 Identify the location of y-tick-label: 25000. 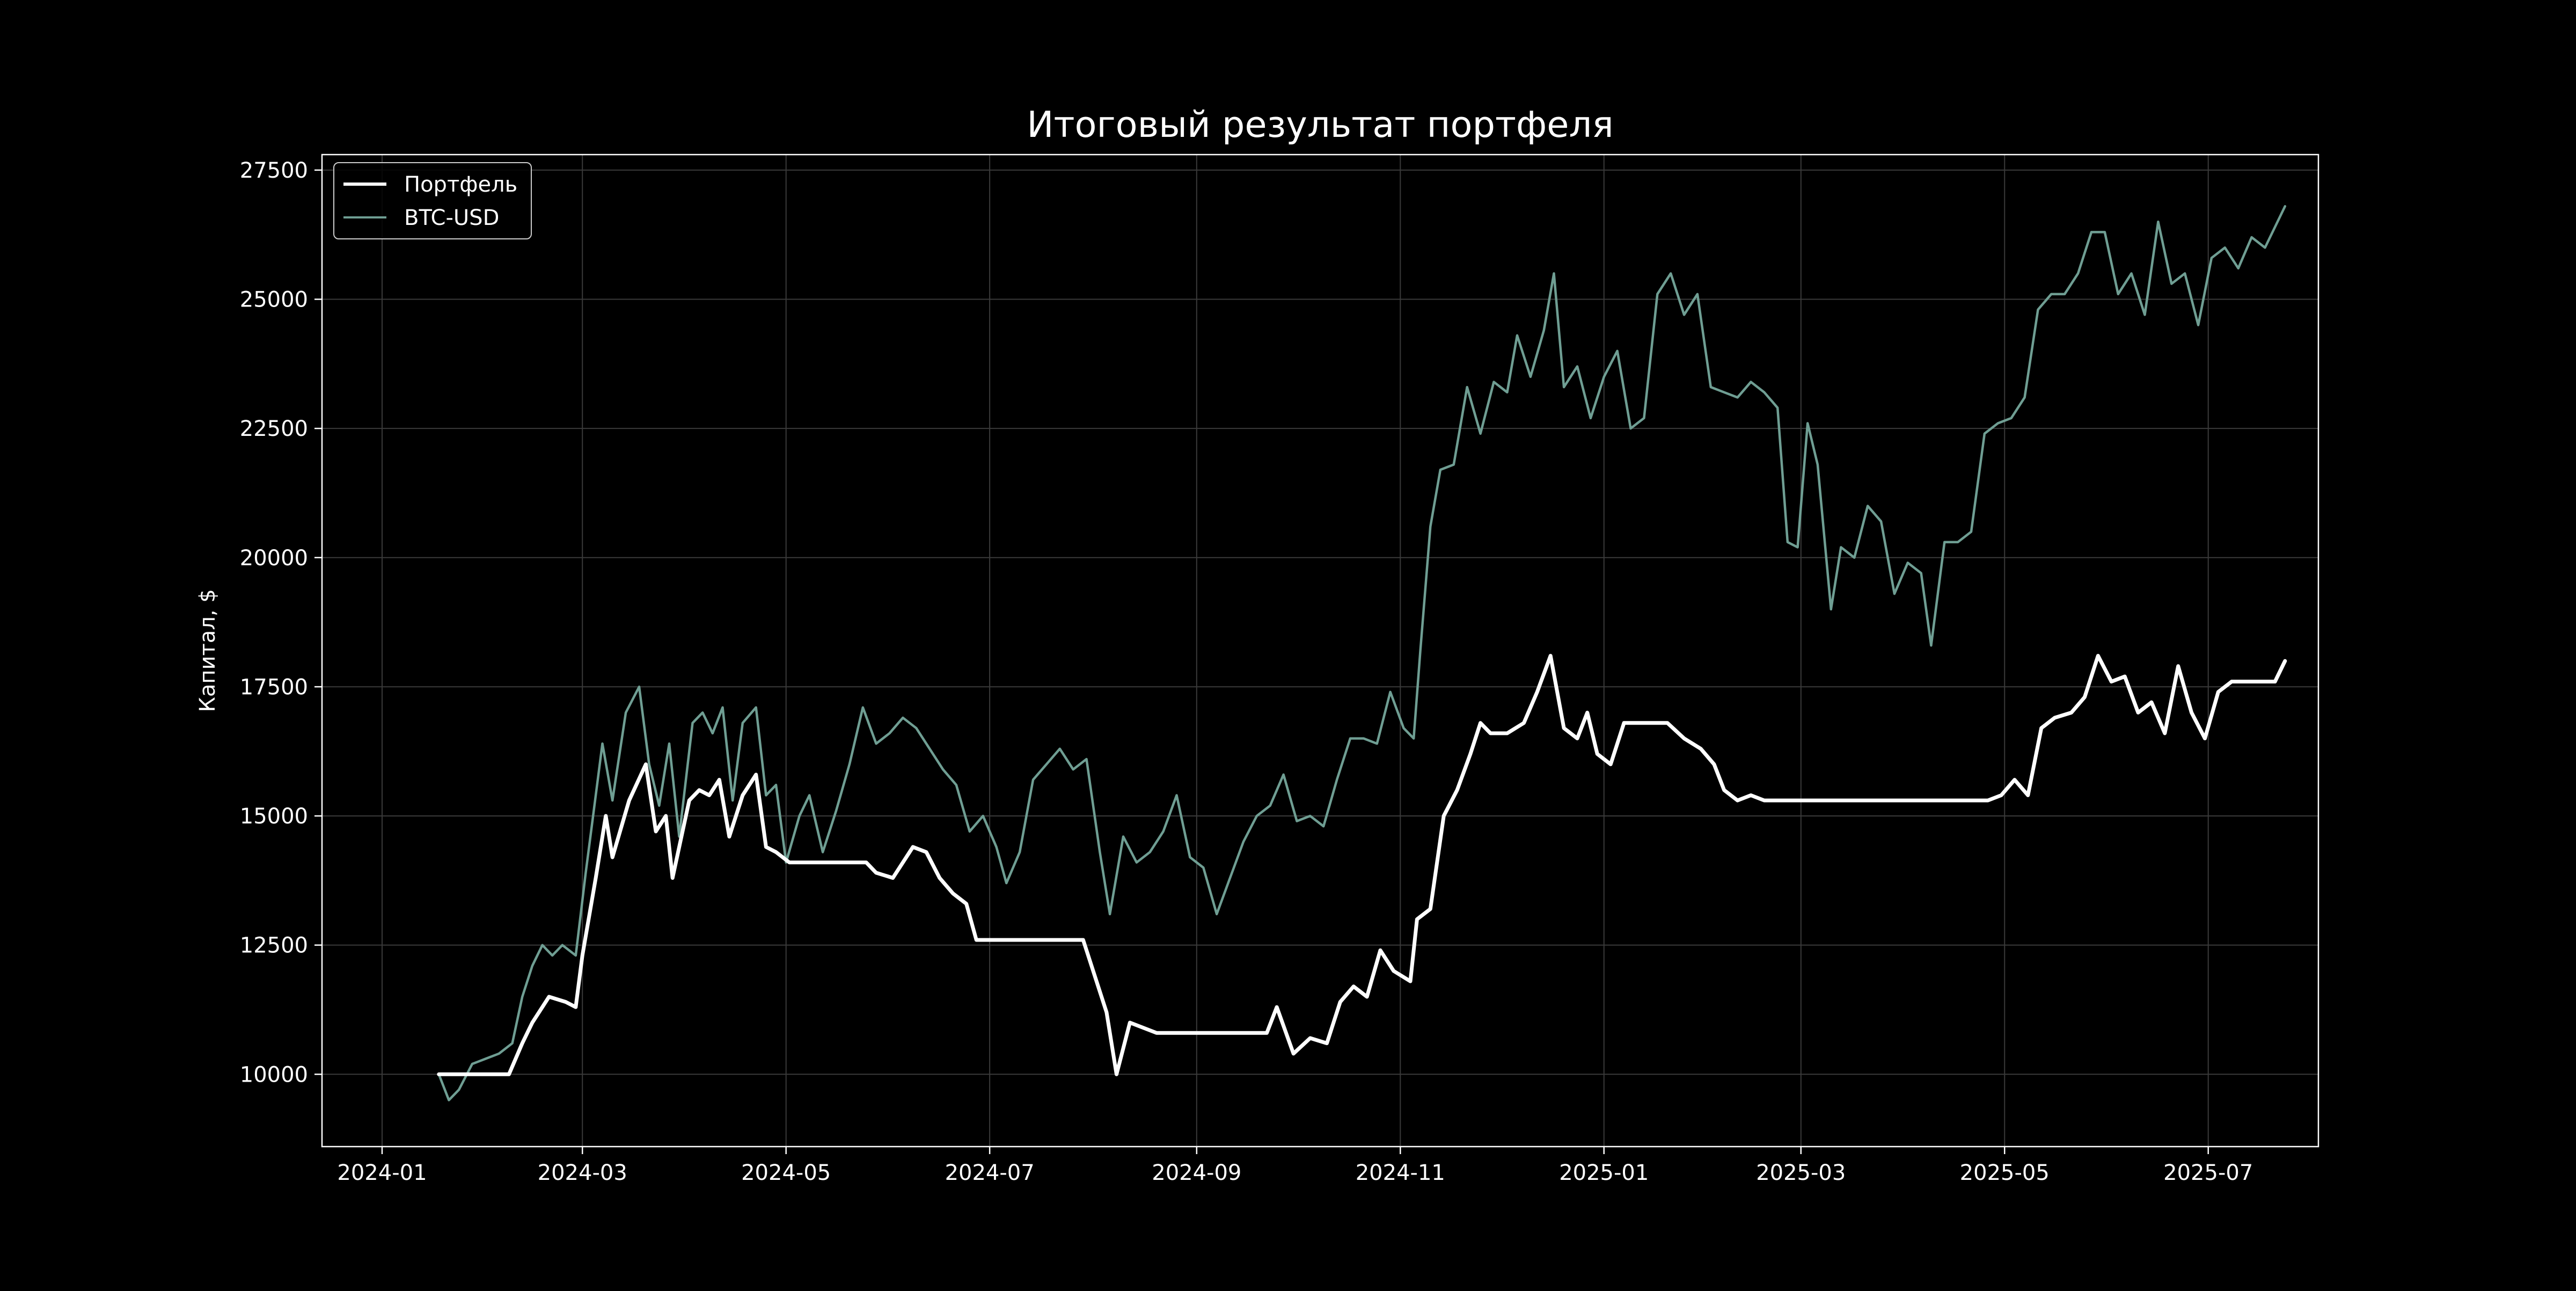
(274, 300).